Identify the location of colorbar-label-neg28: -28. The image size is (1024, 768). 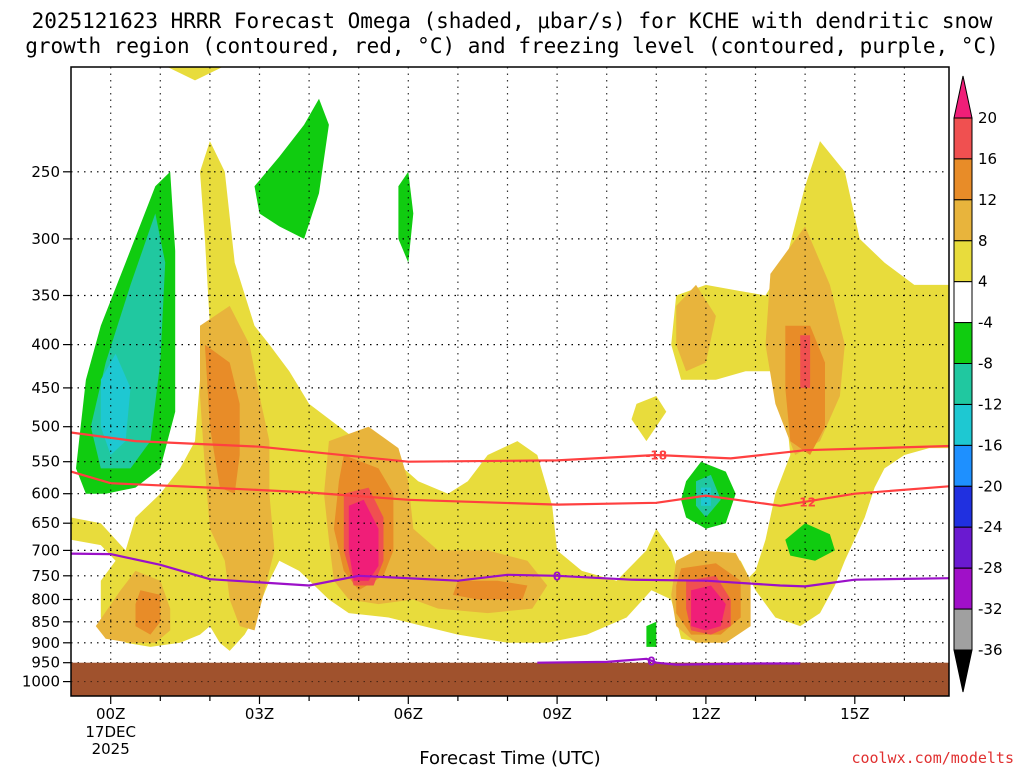
(990, 568).